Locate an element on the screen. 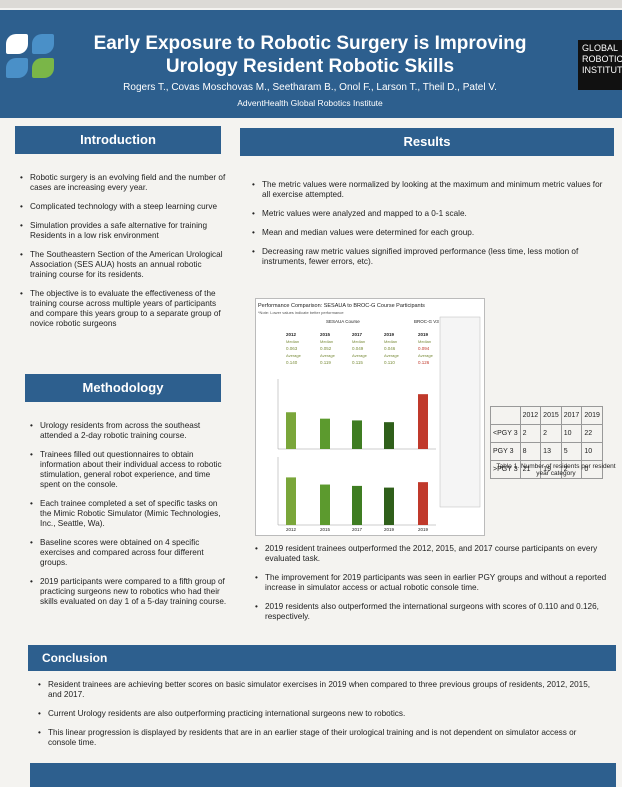 Image resolution: width=622 pixels, height=787 pixels. table-cell: 2017 is located at coordinates (571, 415).